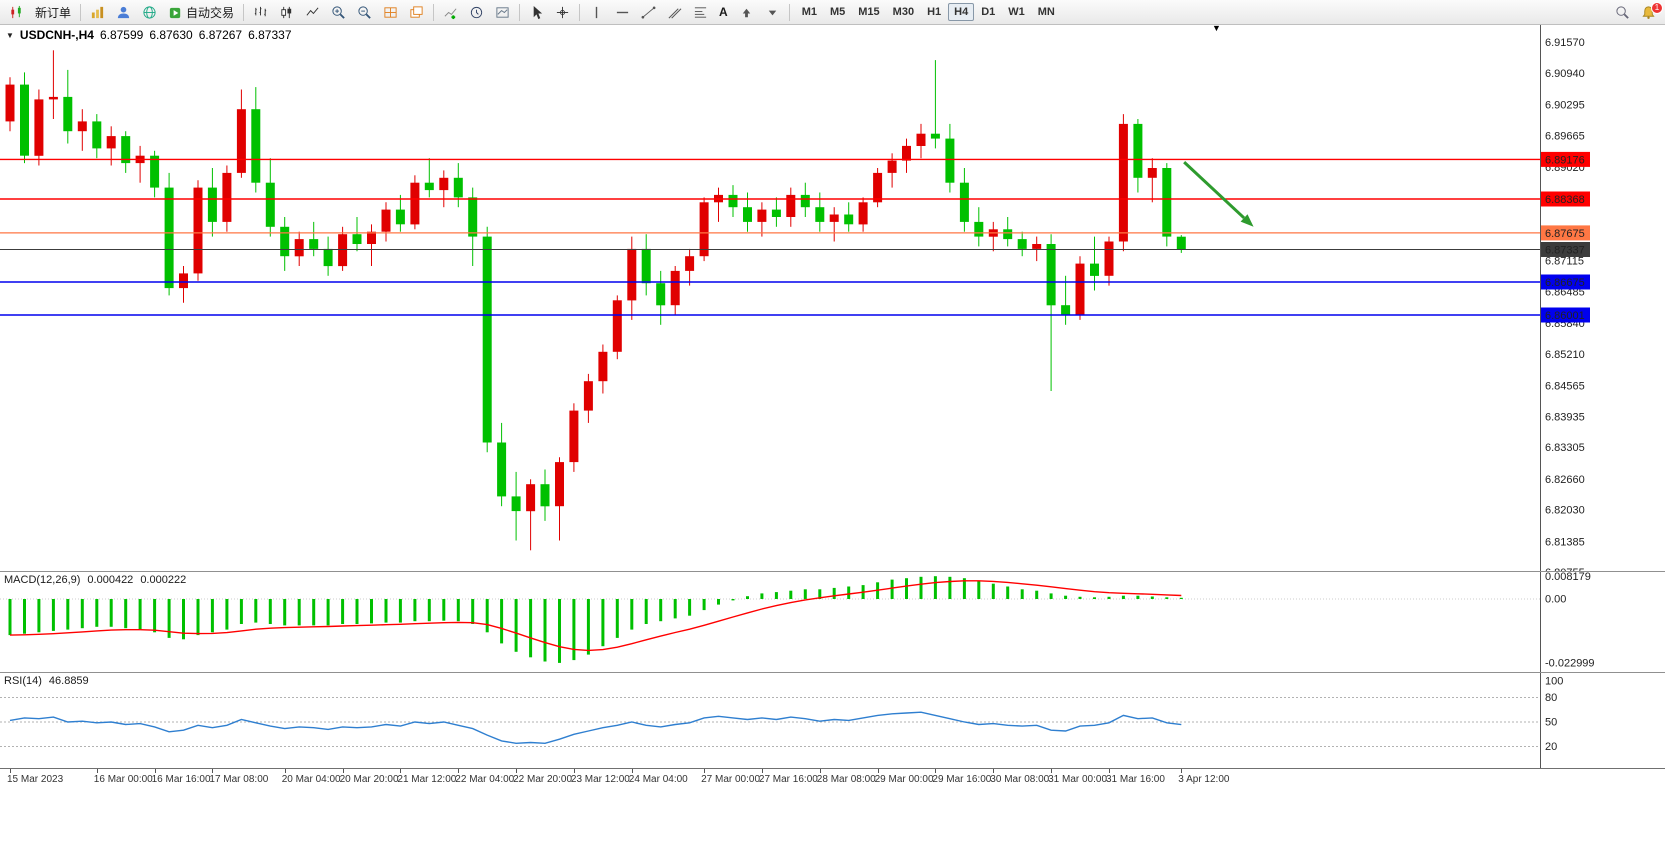 The image size is (1665, 844). I want to click on charts-button, so click(97, 12).